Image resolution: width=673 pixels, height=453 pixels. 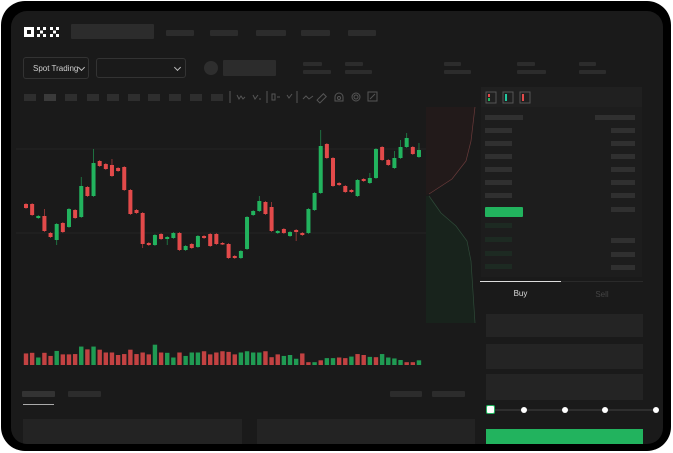 I want to click on asks-icon, so click(x=525, y=97).